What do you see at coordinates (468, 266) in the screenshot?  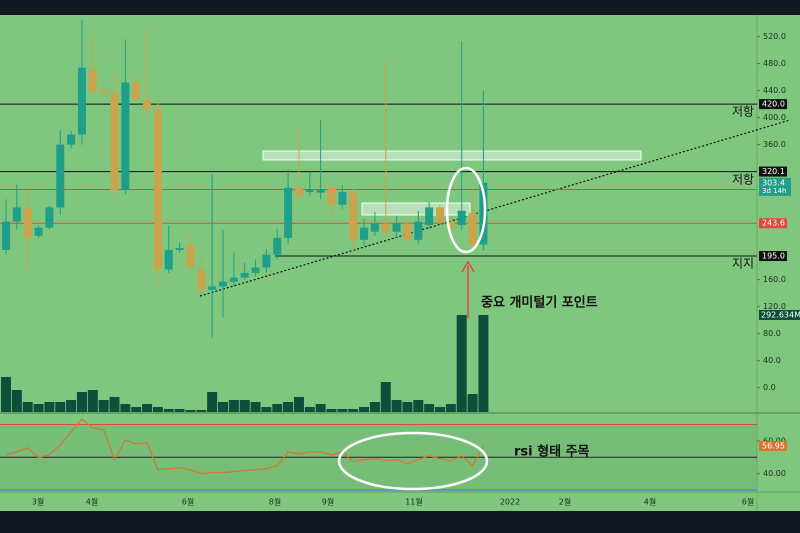 I see `arrow-head` at bounding box center [468, 266].